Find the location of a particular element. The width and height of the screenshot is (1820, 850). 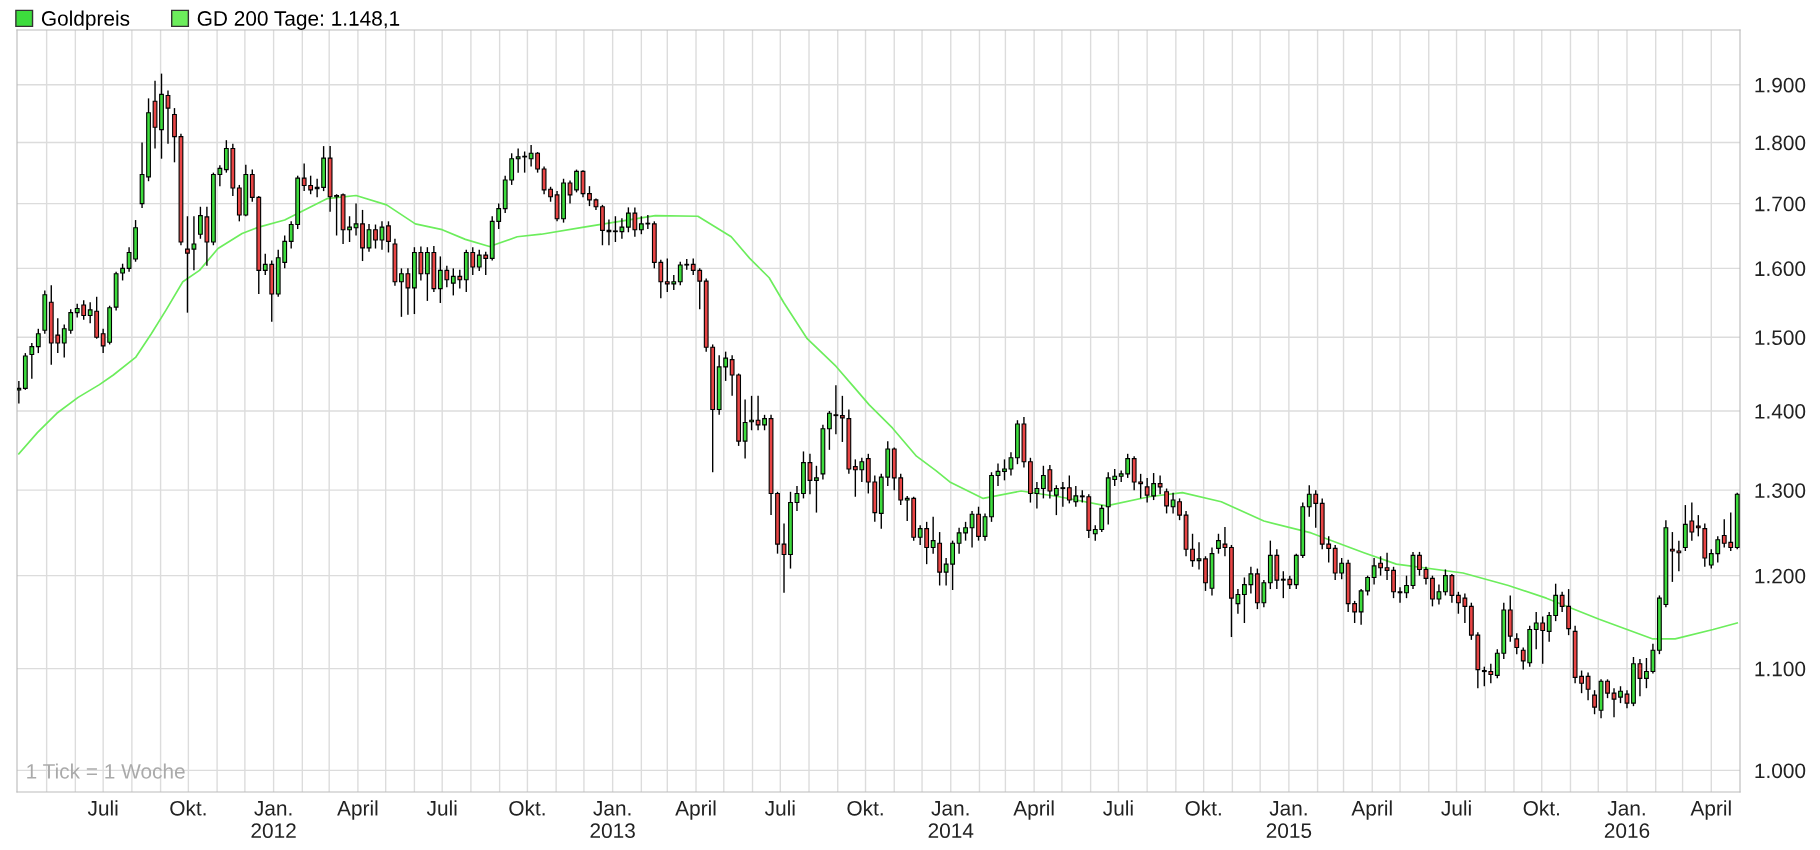

y-tick-label: 1.000 is located at coordinates (1780, 771).